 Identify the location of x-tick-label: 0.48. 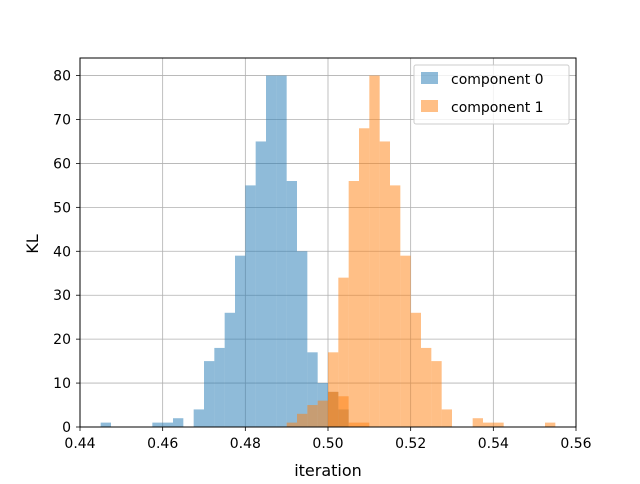
(245, 444).